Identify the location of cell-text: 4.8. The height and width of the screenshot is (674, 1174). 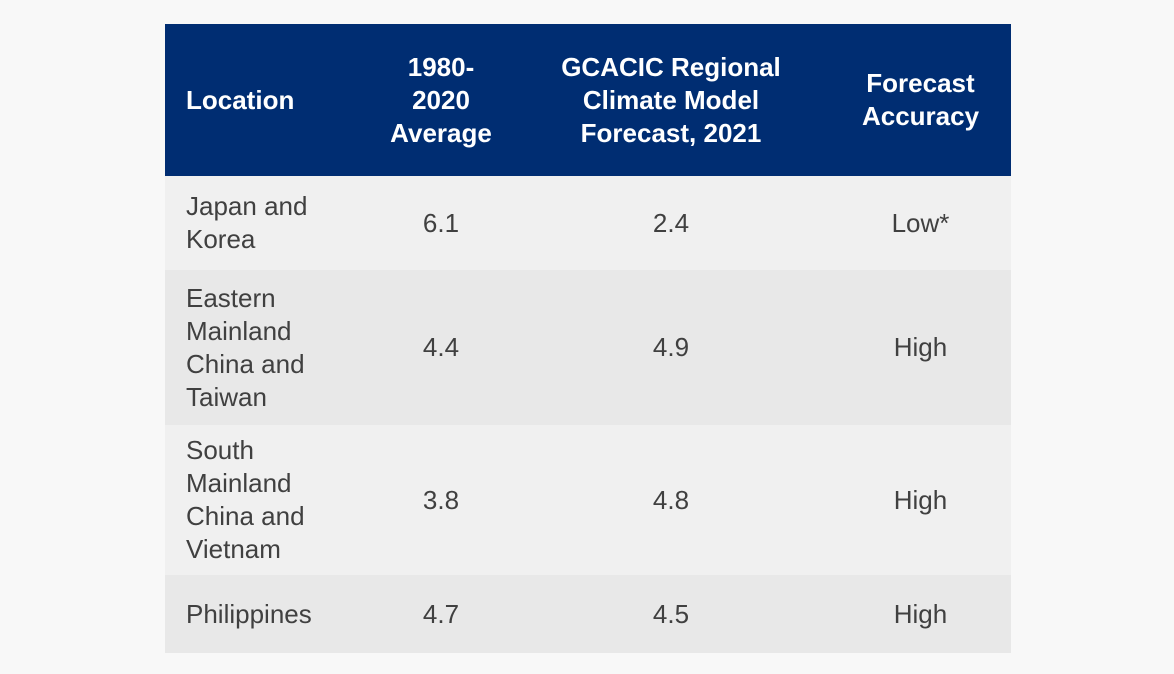
(671, 499).